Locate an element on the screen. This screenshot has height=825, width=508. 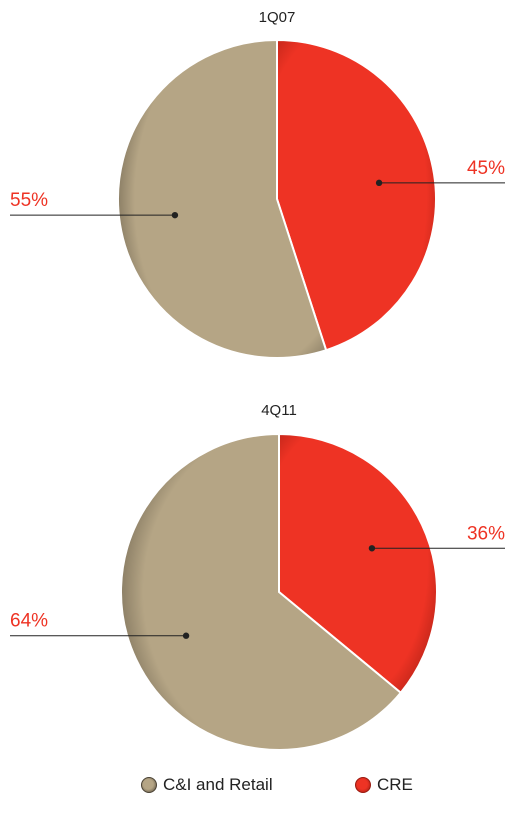
pie-1-slice-cre is located at coordinates (356, 195).